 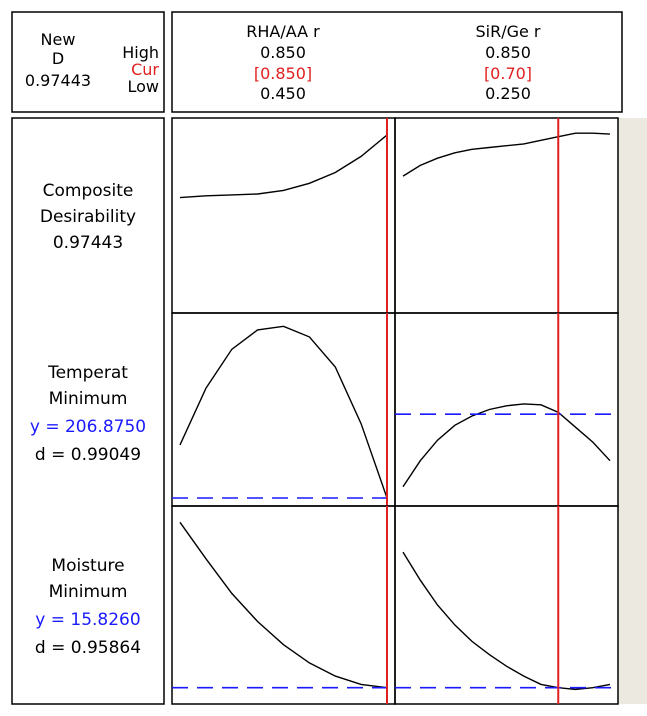 I want to click on response-2-line1: Temperat, so click(x=87, y=373).